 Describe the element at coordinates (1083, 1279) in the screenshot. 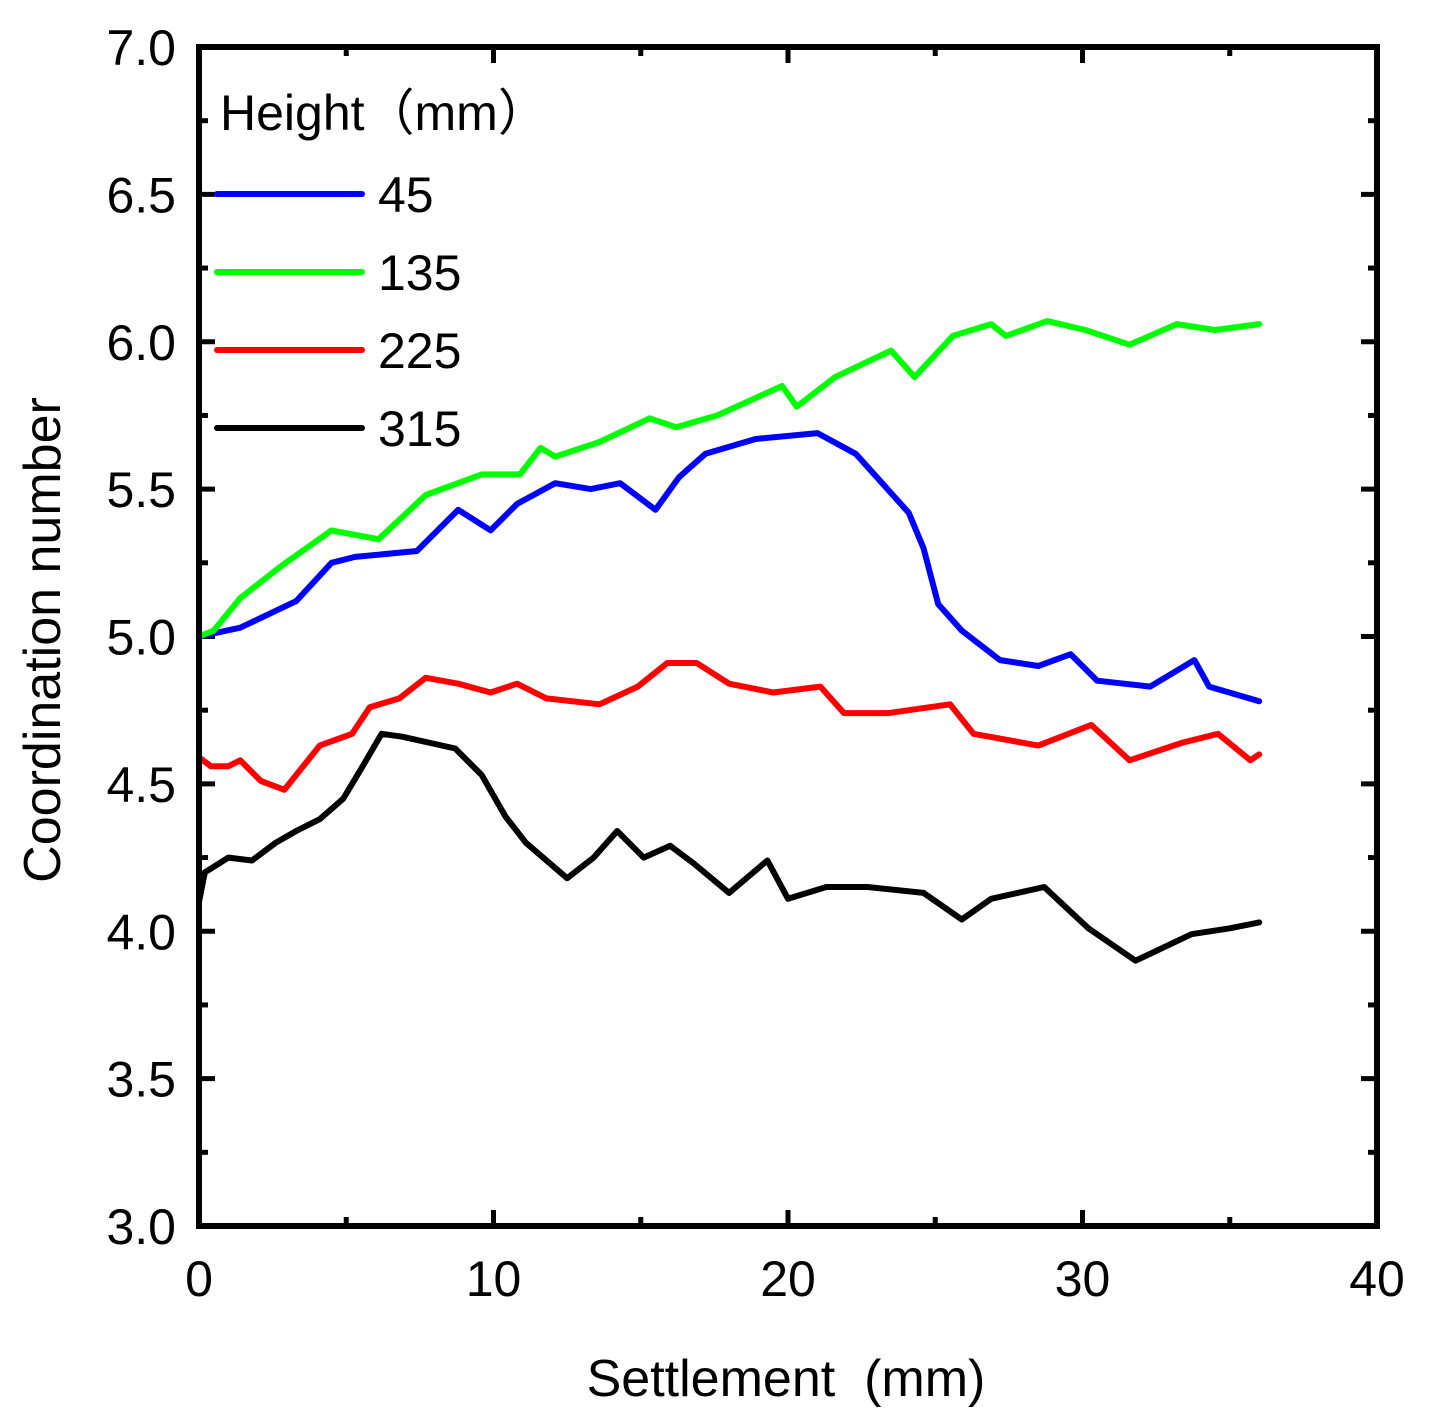

I see `x-tick-label: 30` at that location.